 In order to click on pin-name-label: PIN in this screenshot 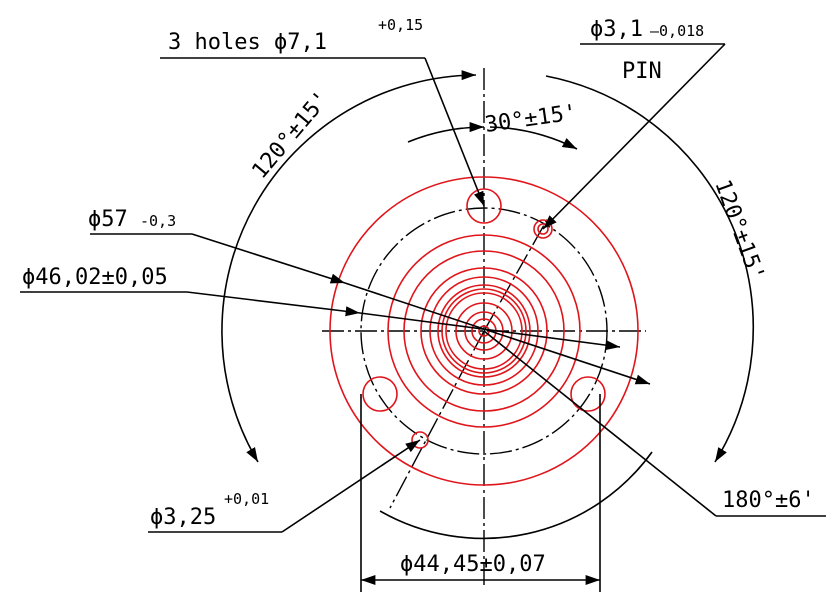, I will do `click(642, 71)`.